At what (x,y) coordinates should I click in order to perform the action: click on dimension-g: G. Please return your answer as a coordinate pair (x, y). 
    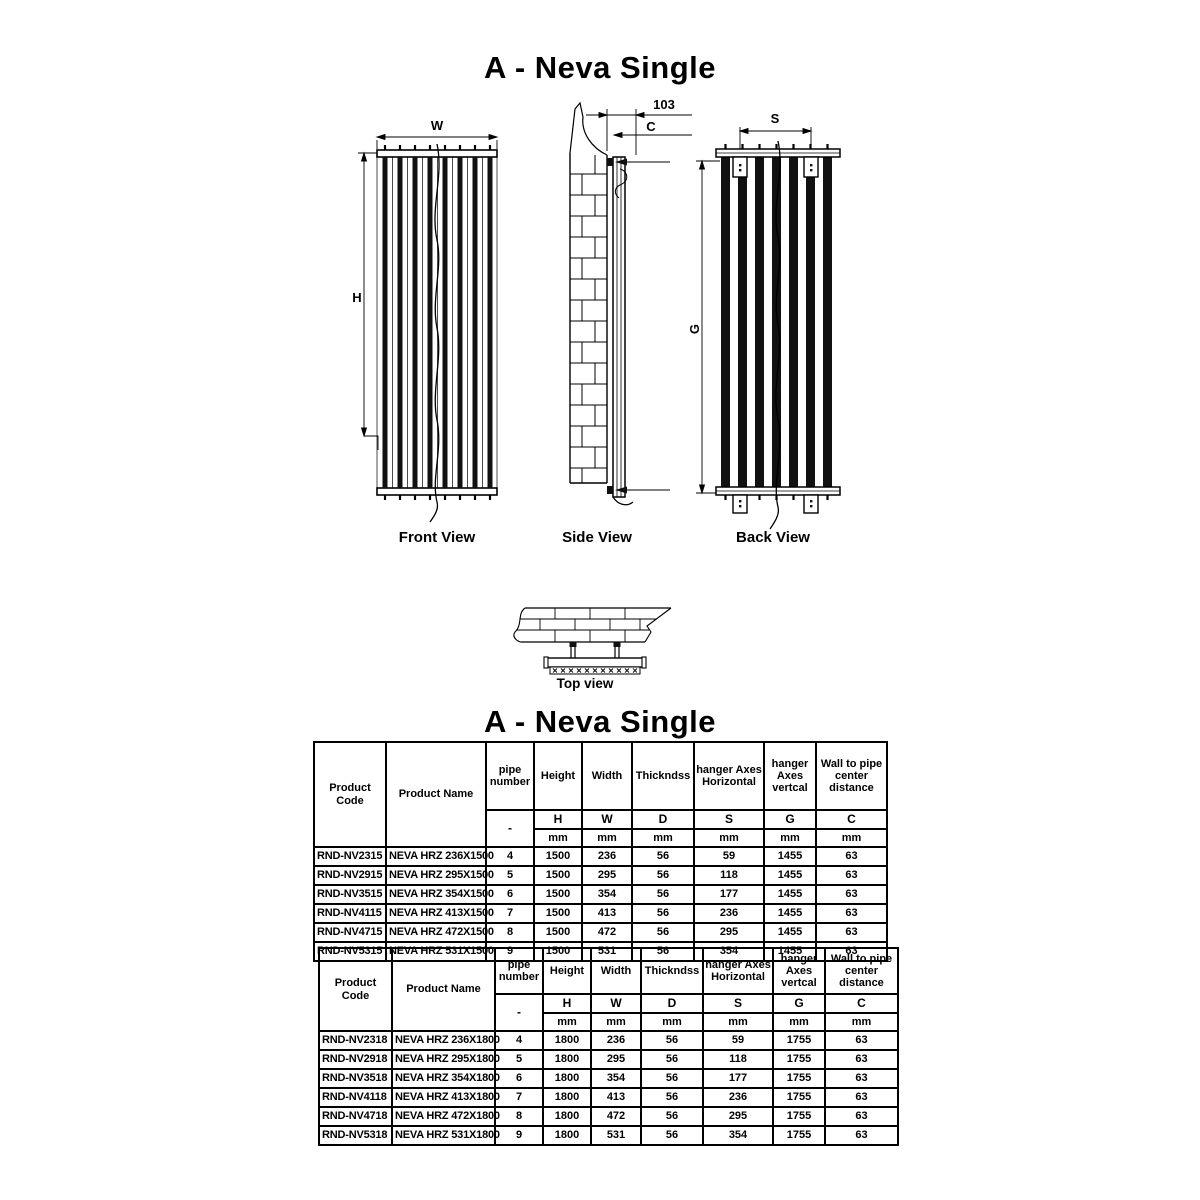
    Looking at the image, I should click on (703, 327).